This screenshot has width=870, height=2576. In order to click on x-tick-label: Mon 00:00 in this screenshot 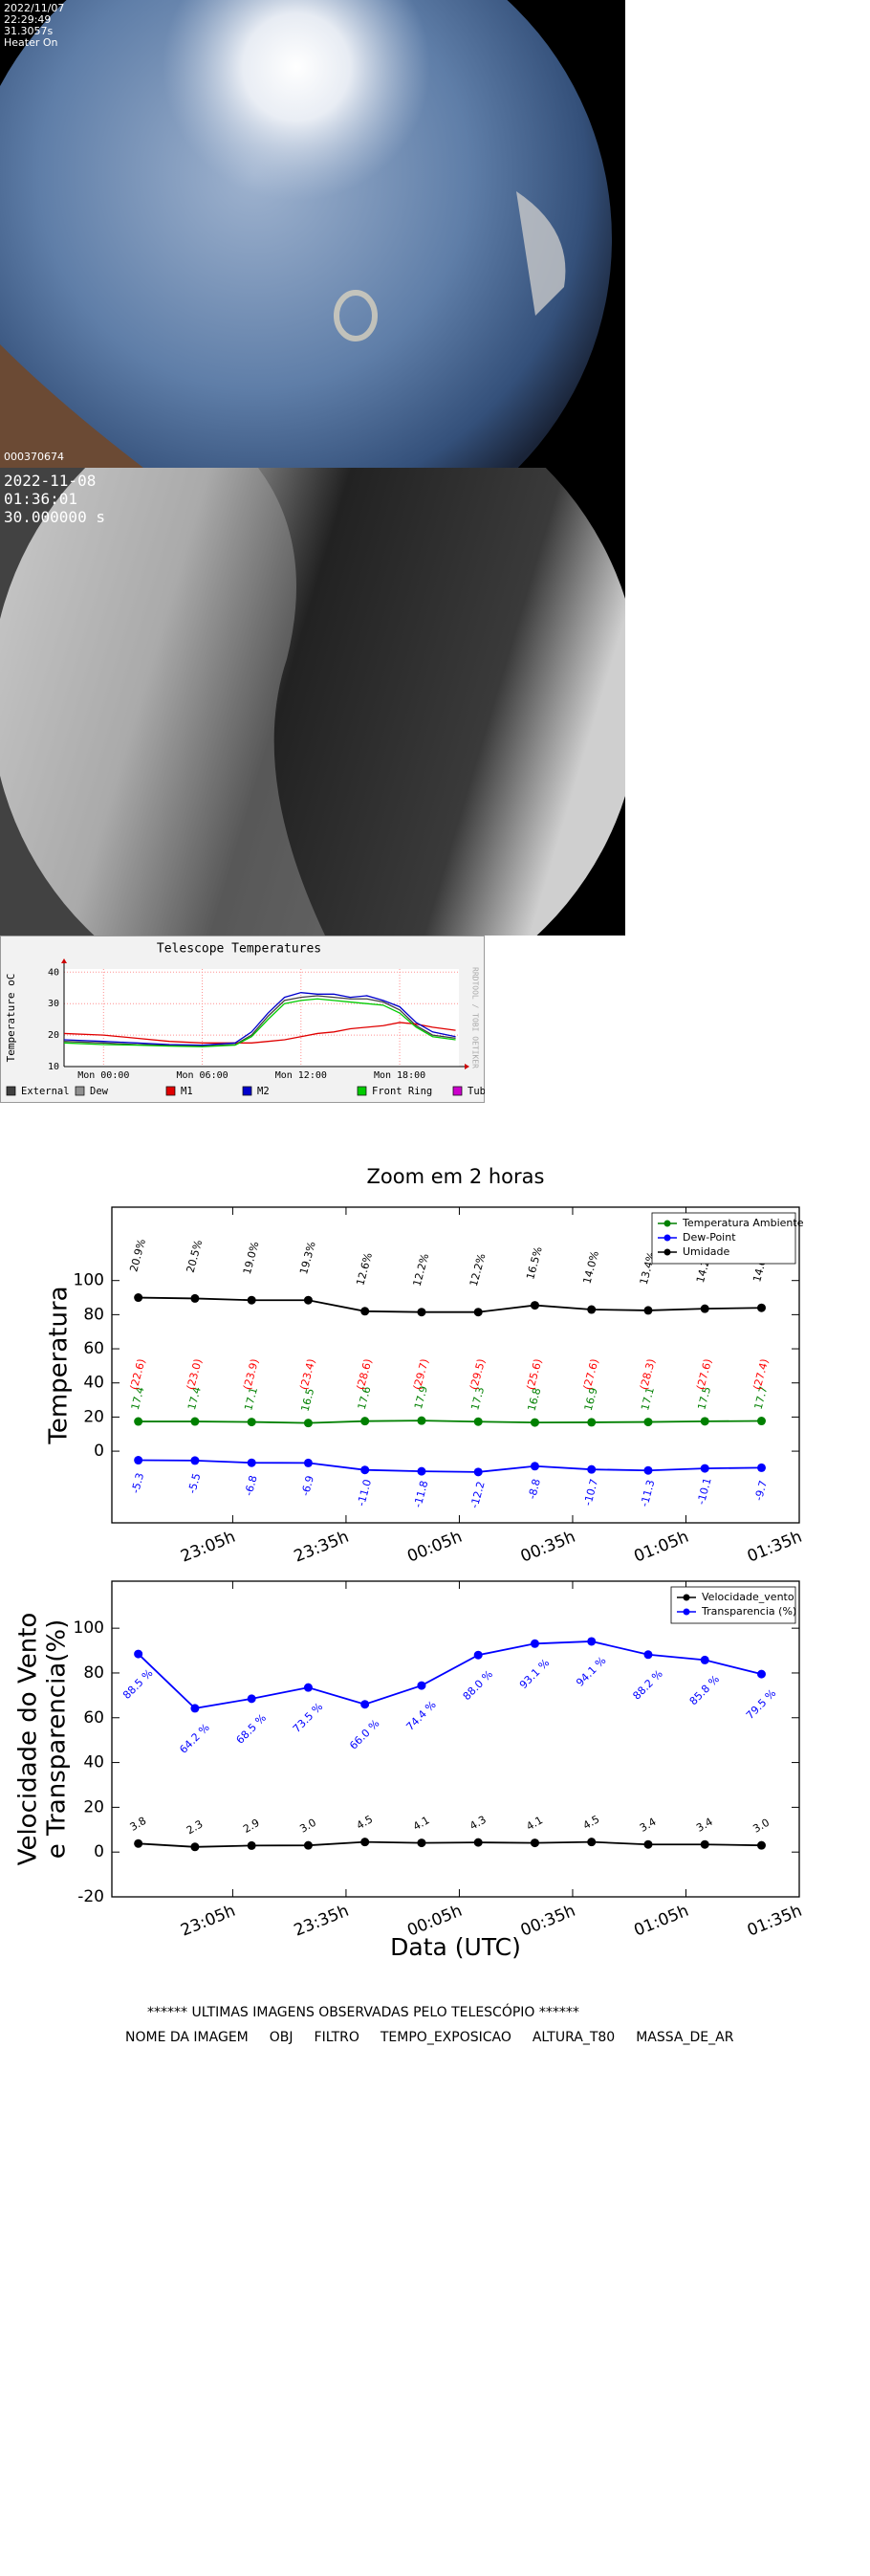, I will do `click(103, 1076)`.